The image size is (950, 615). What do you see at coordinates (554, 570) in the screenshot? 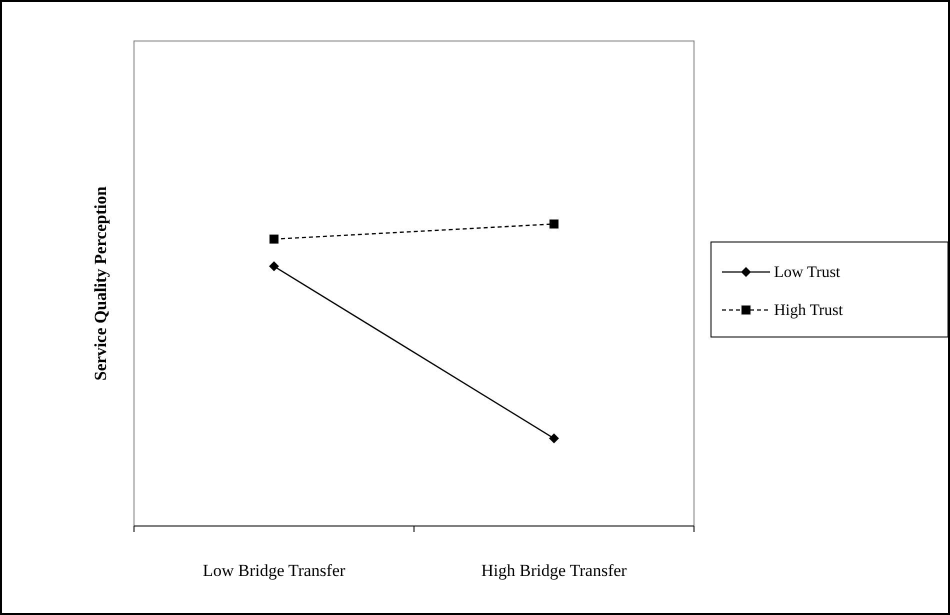
I see `x-tick-label: High Bridge Transfer` at bounding box center [554, 570].